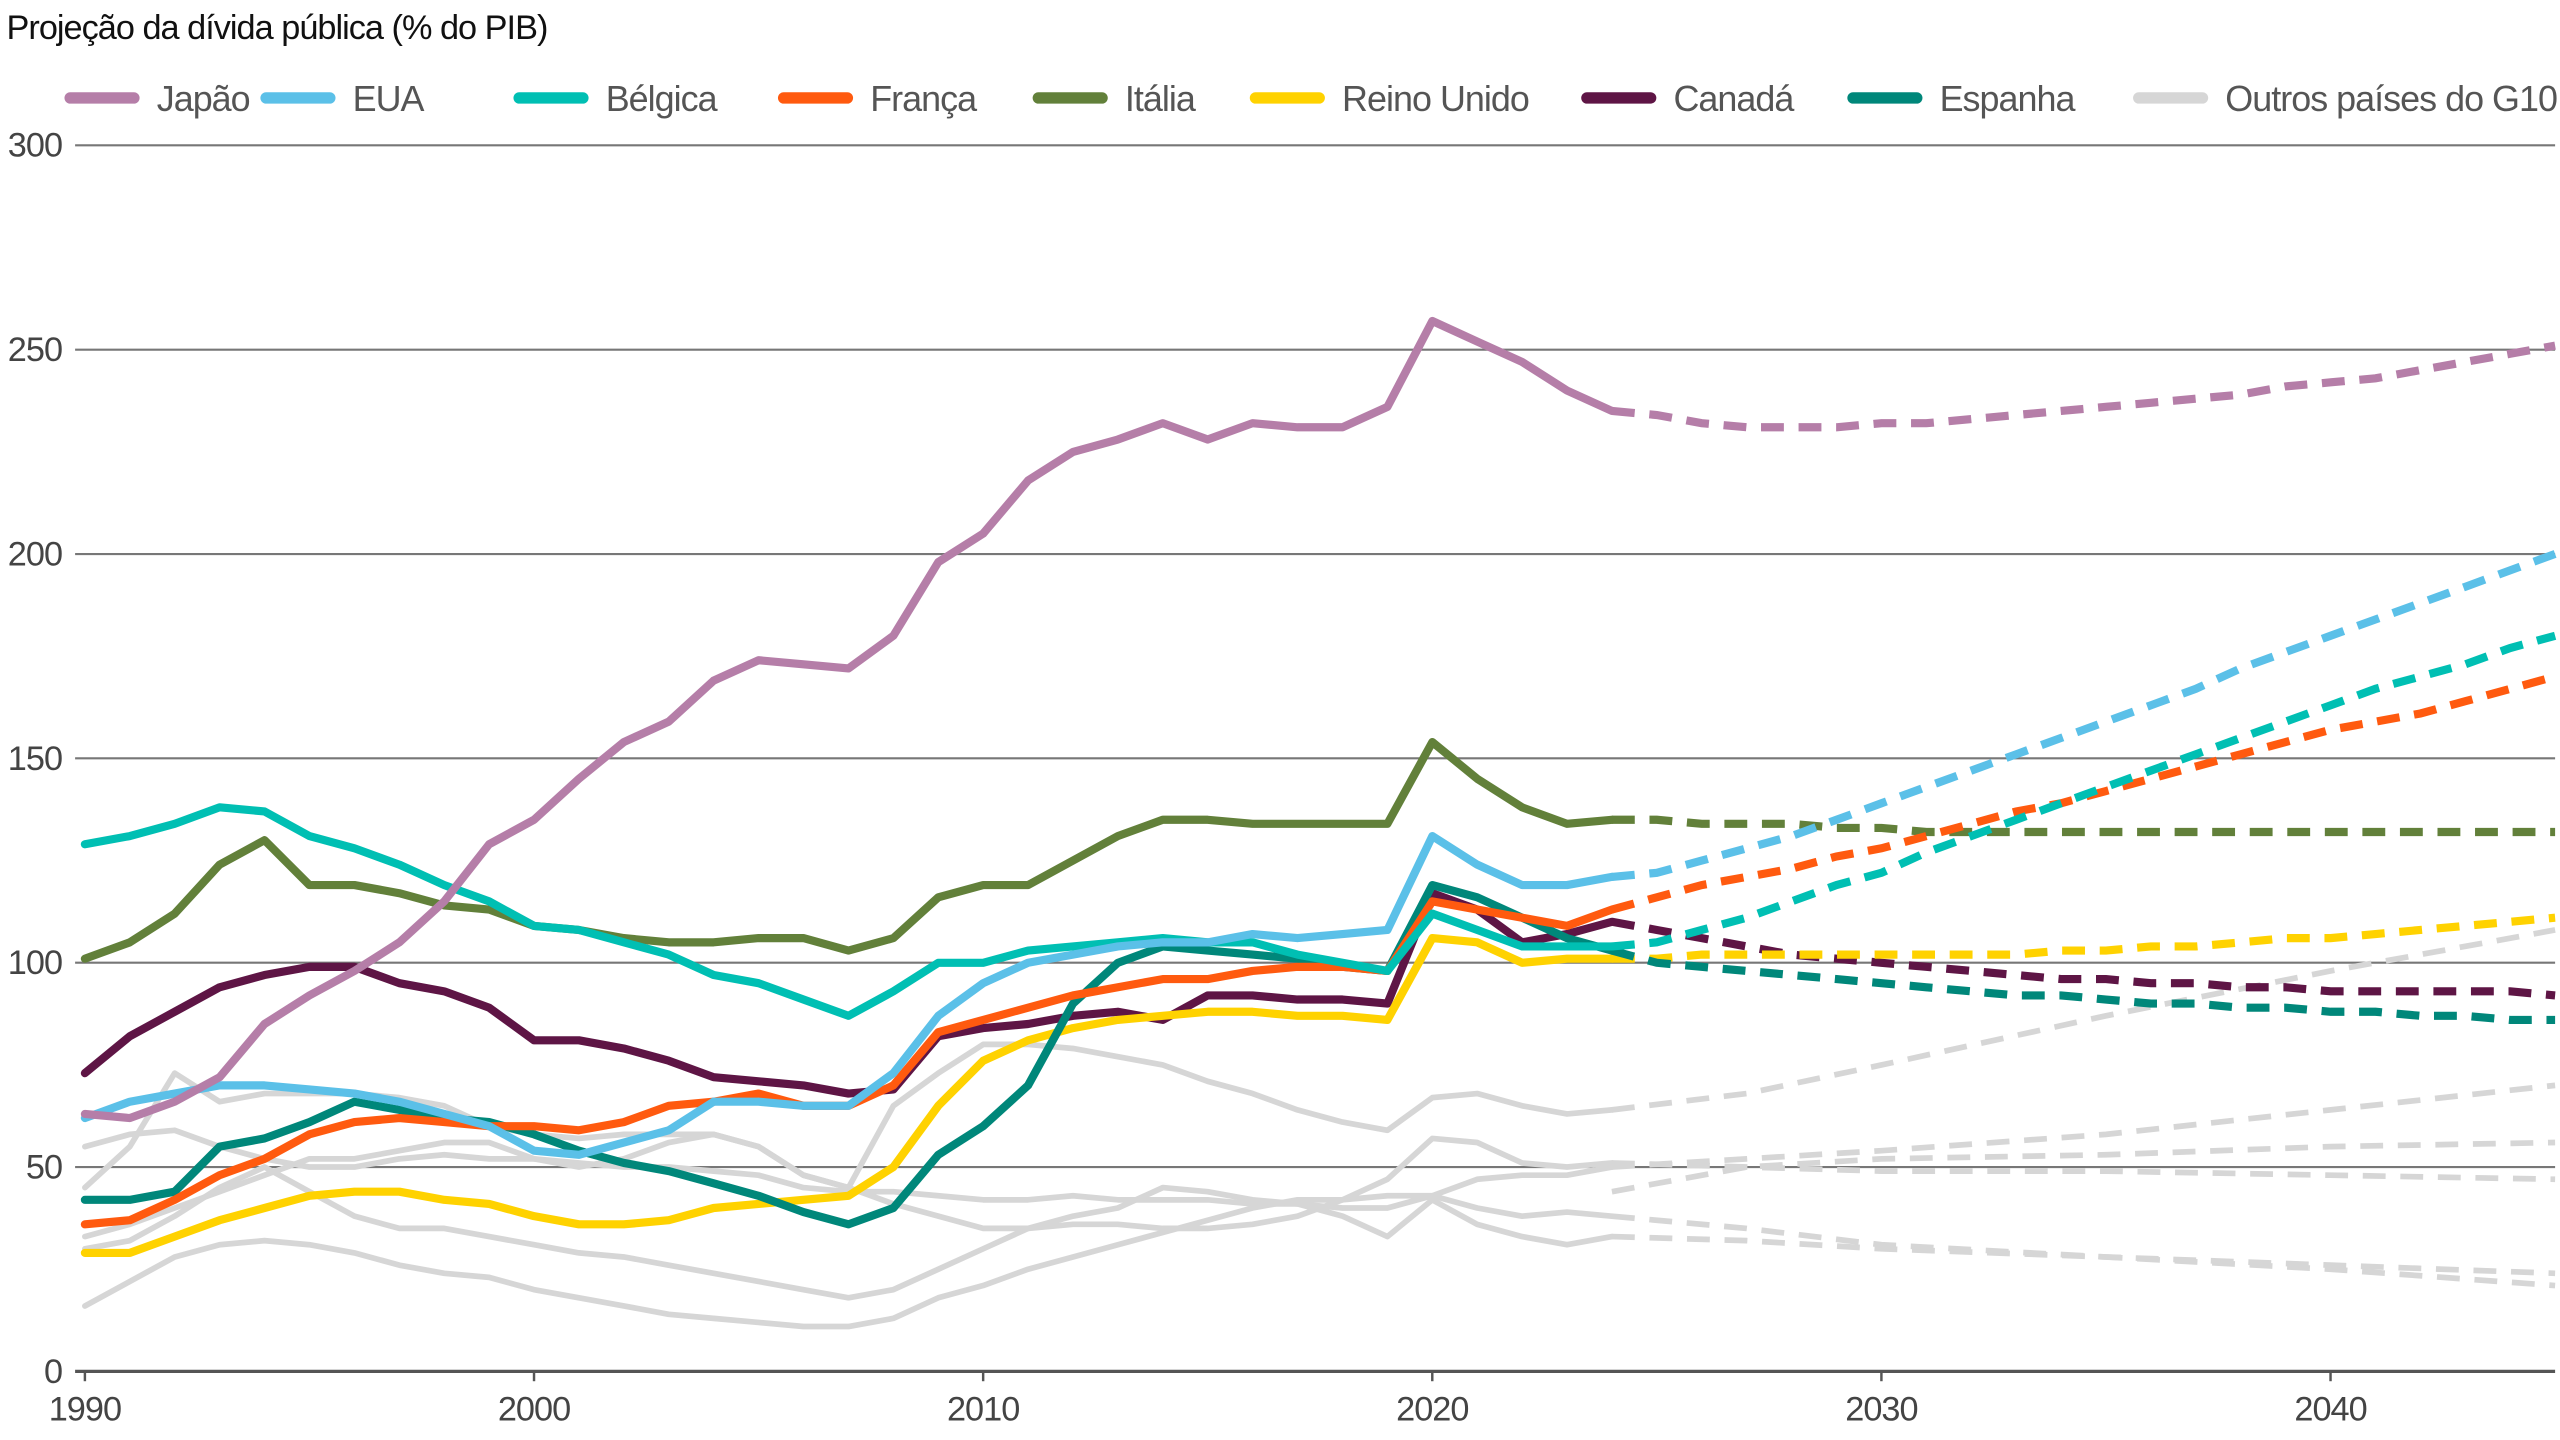  I want to click on series-2-historical-line, so click(848, 911).